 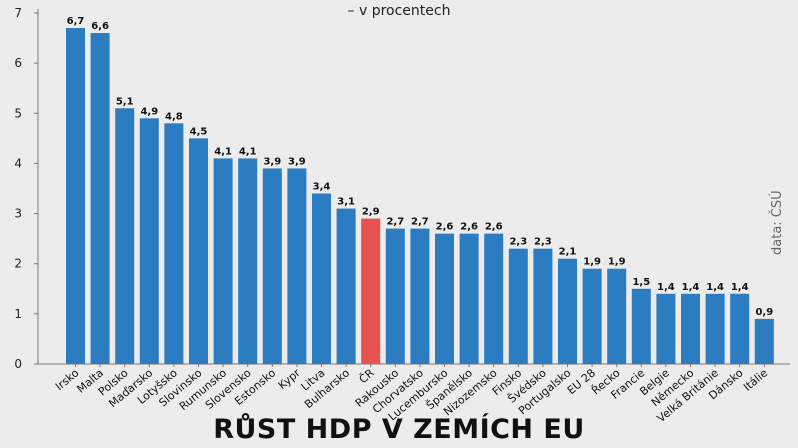 I want to click on y-tick-label: 4, so click(x=18, y=163).